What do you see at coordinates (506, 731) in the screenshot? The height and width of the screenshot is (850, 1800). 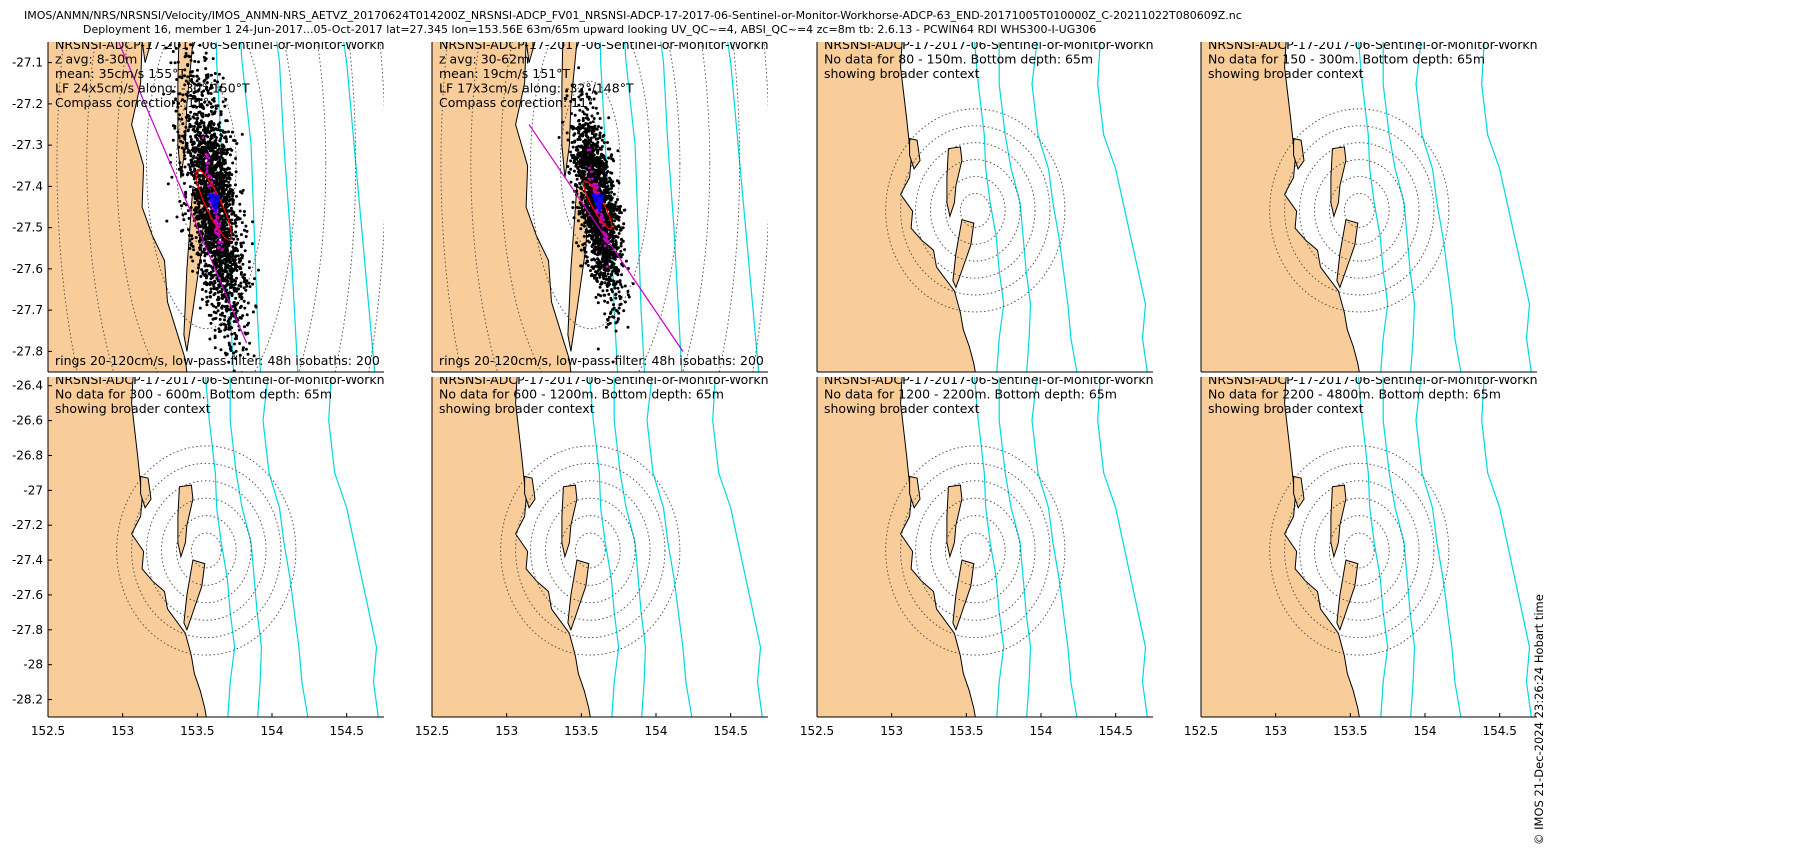 I see `x-tick-label: 153` at bounding box center [506, 731].